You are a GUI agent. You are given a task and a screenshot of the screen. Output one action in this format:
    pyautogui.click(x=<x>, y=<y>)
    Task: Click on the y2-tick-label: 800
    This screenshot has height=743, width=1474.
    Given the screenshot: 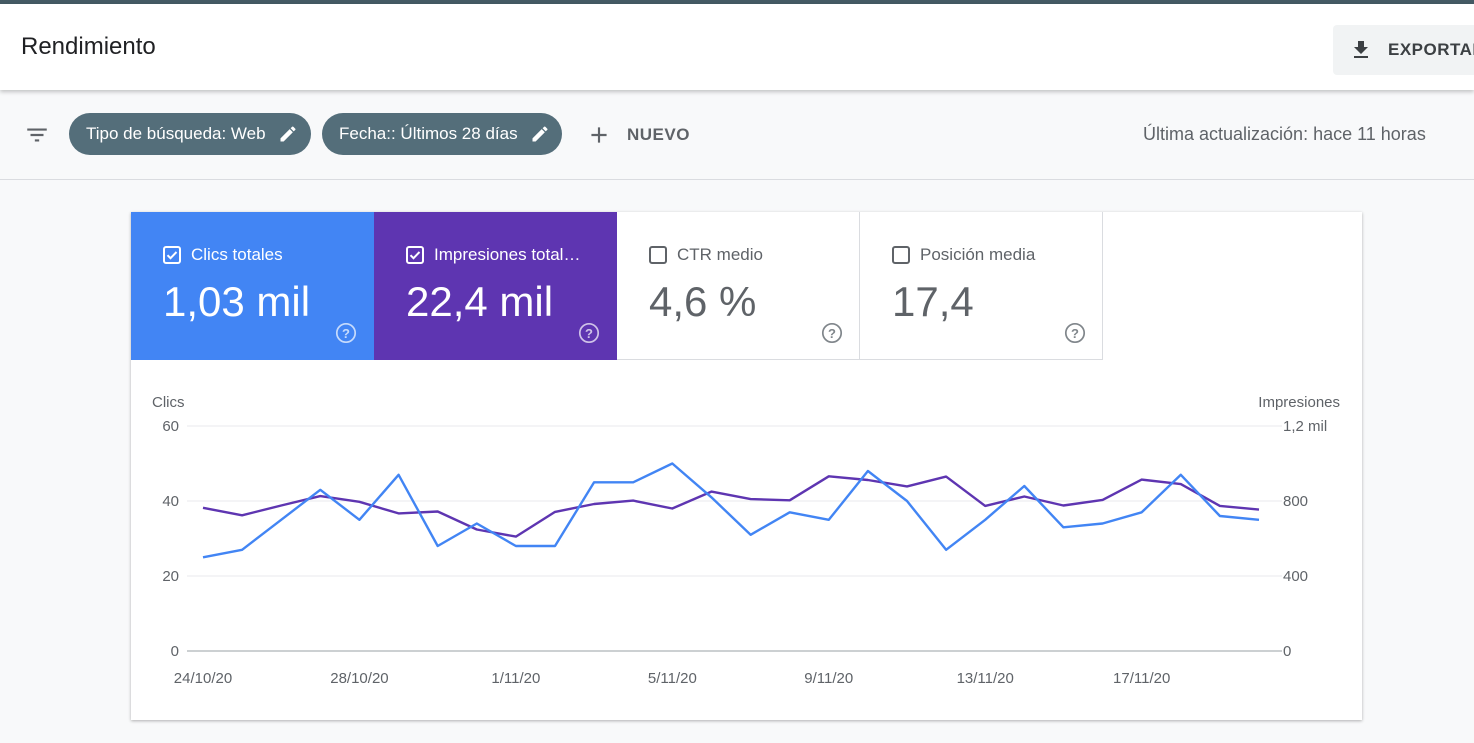 What is the action you would take?
    pyautogui.click(x=1295, y=501)
    